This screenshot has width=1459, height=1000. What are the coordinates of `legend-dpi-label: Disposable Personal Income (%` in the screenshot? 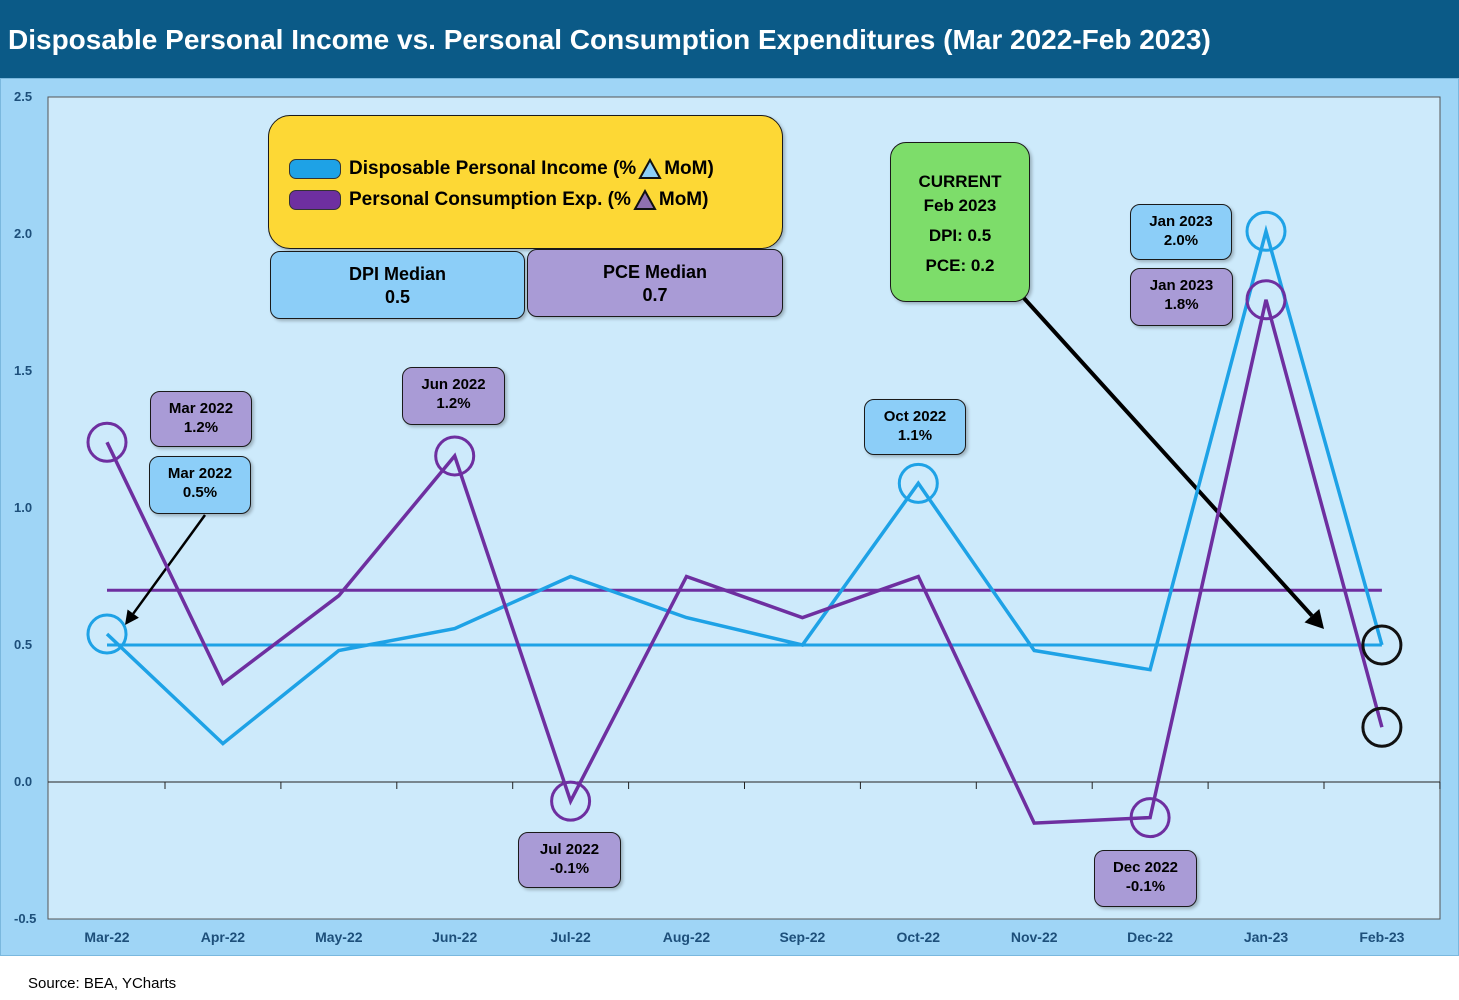 It's located at (493, 168).